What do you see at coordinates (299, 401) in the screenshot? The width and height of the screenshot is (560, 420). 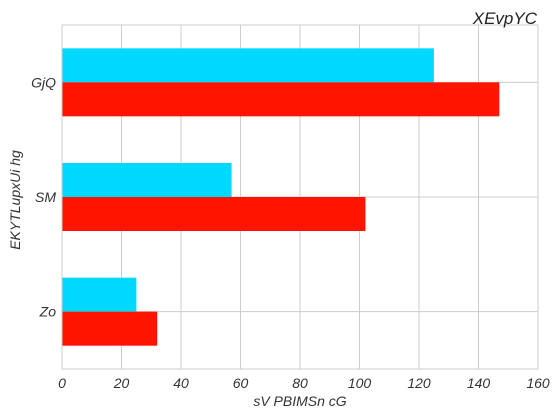 I see `x-axis-title: sV PBIMSn cG` at bounding box center [299, 401].